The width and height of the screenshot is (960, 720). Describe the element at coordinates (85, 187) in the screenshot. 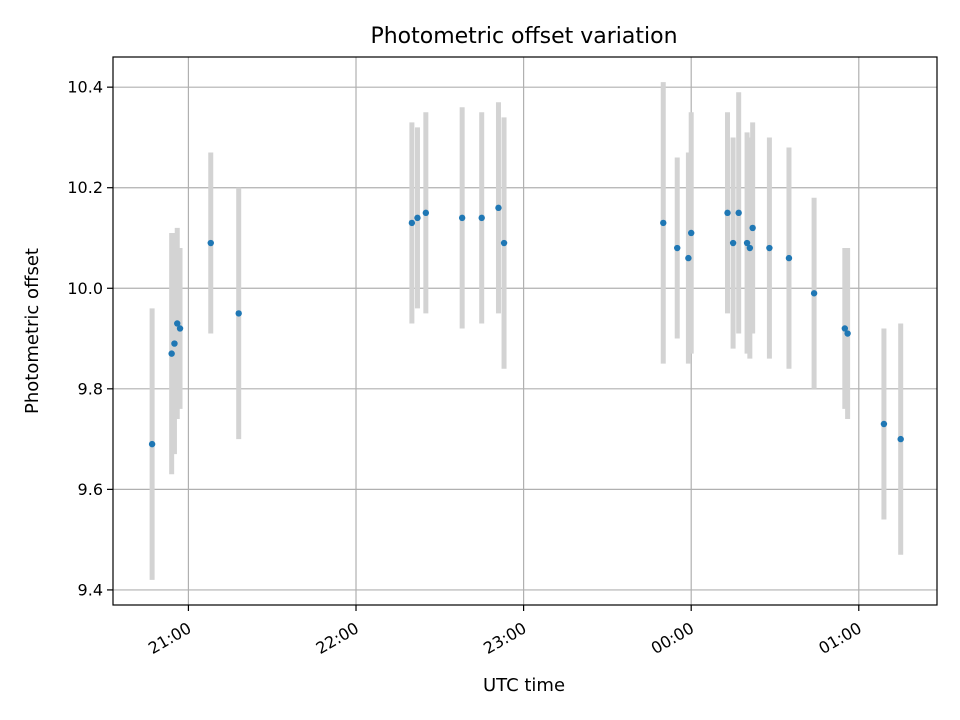

I see `y-tick-label: 10.2` at that location.